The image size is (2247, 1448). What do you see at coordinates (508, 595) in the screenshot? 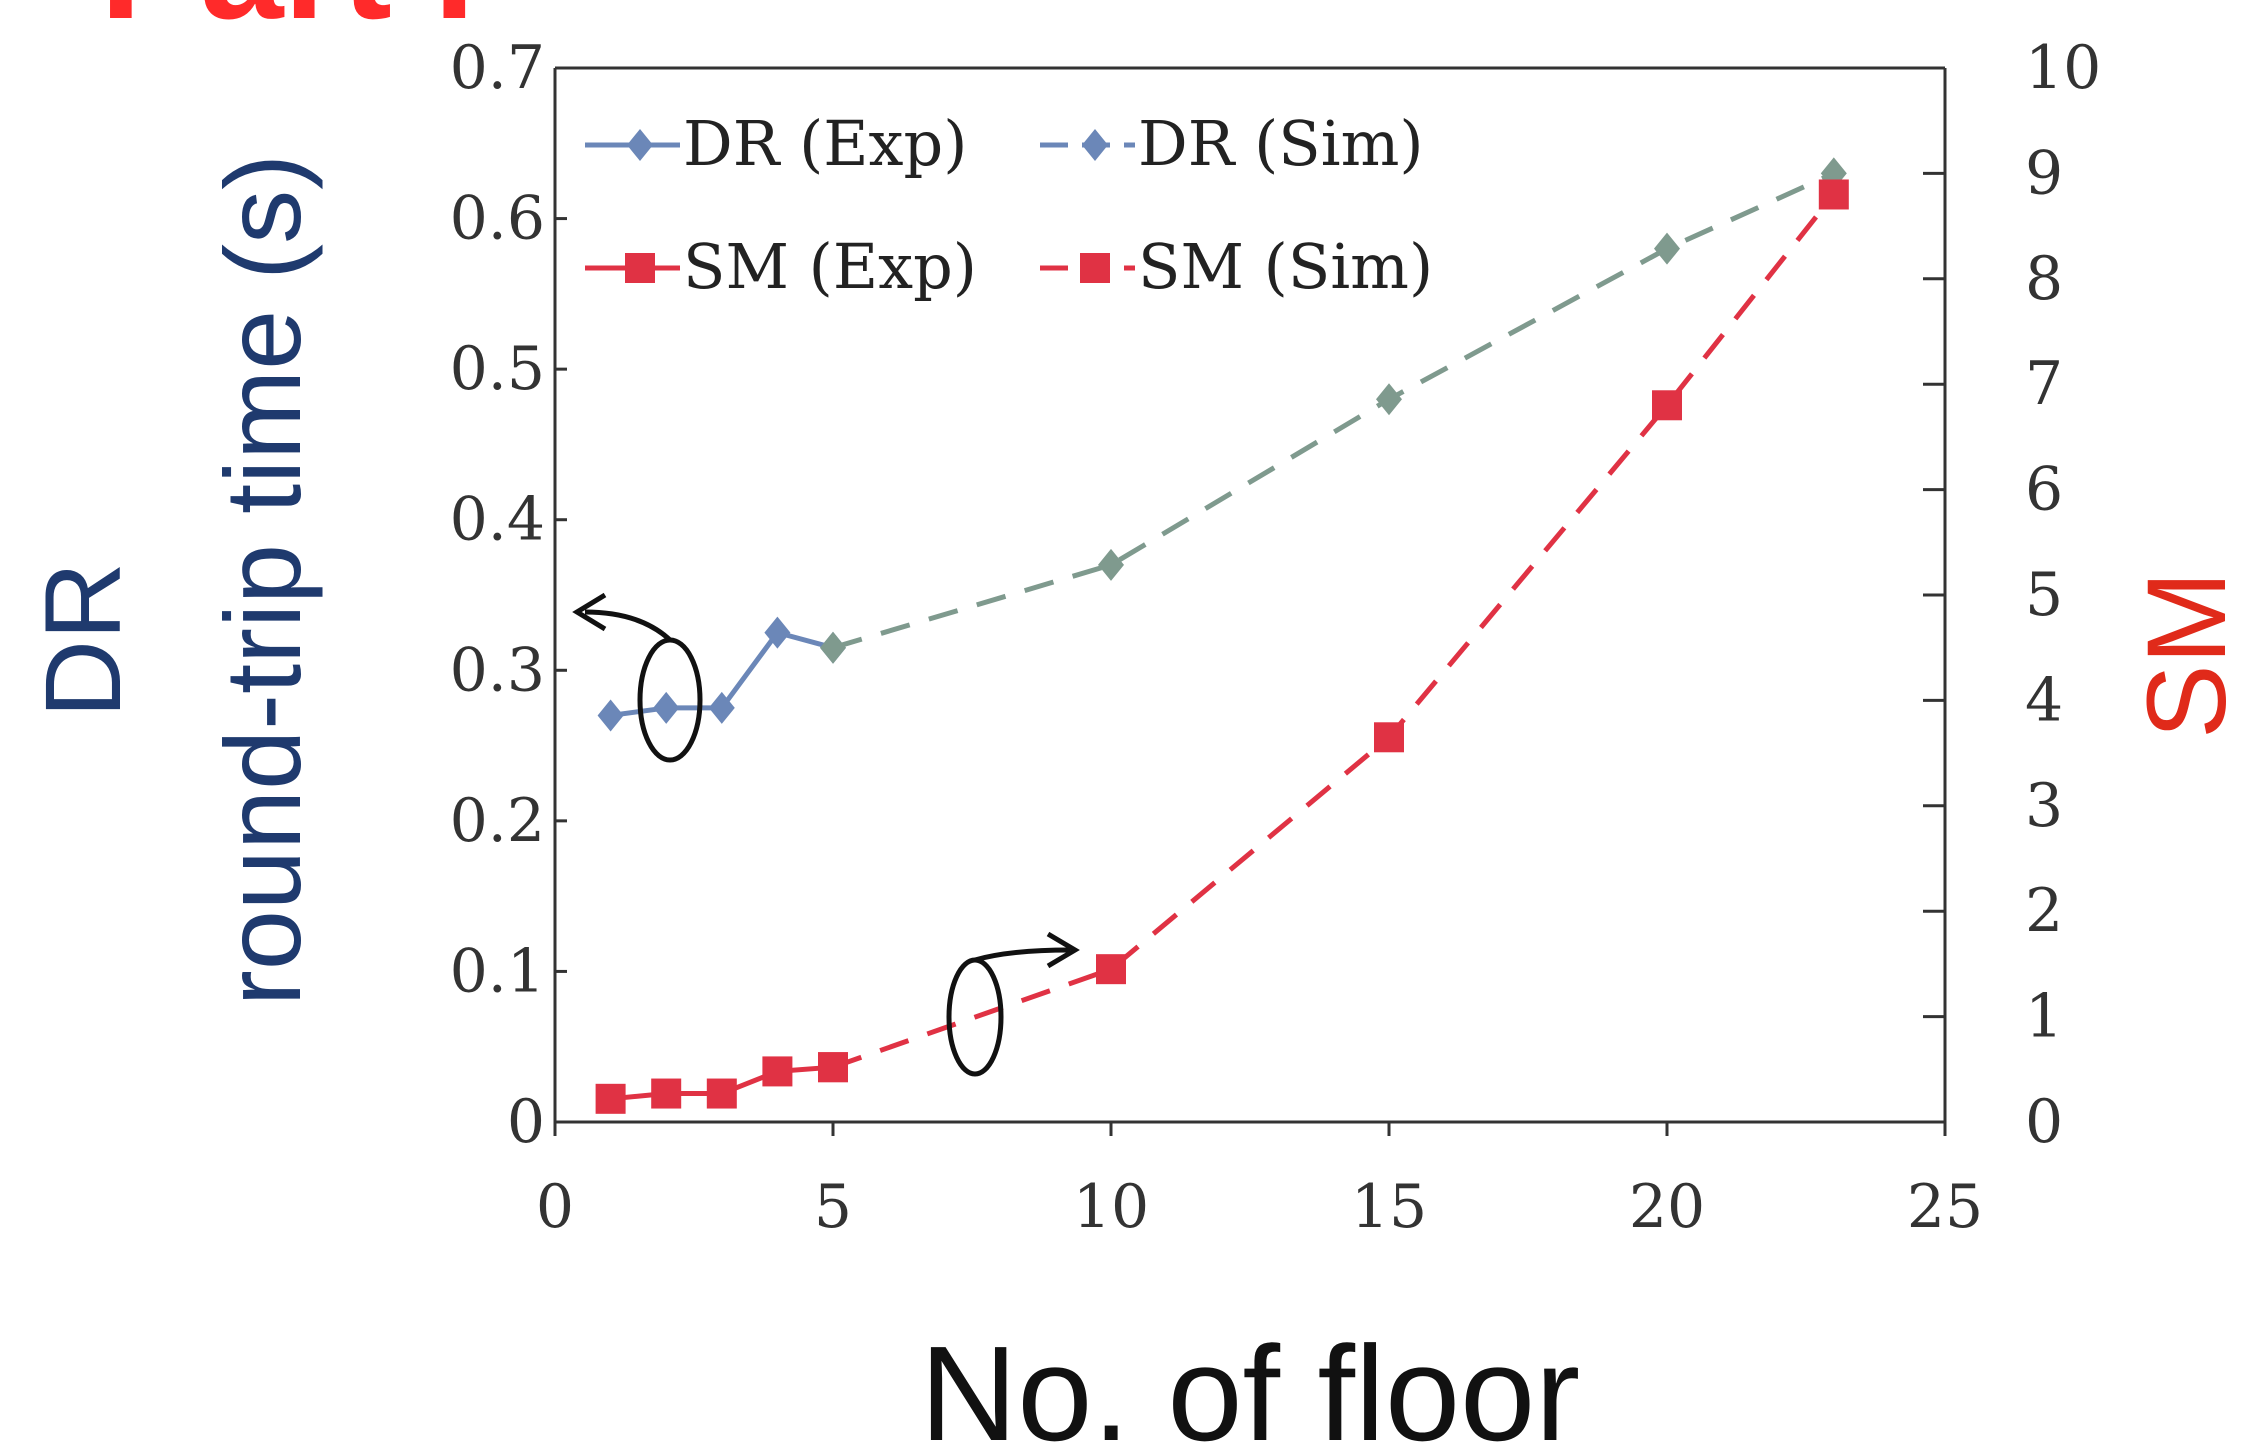
I see `left-axis-ticks: 0 0.1 0.2 0.3 0.4 0.5 0.6 0.7` at bounding box center [508, 595].